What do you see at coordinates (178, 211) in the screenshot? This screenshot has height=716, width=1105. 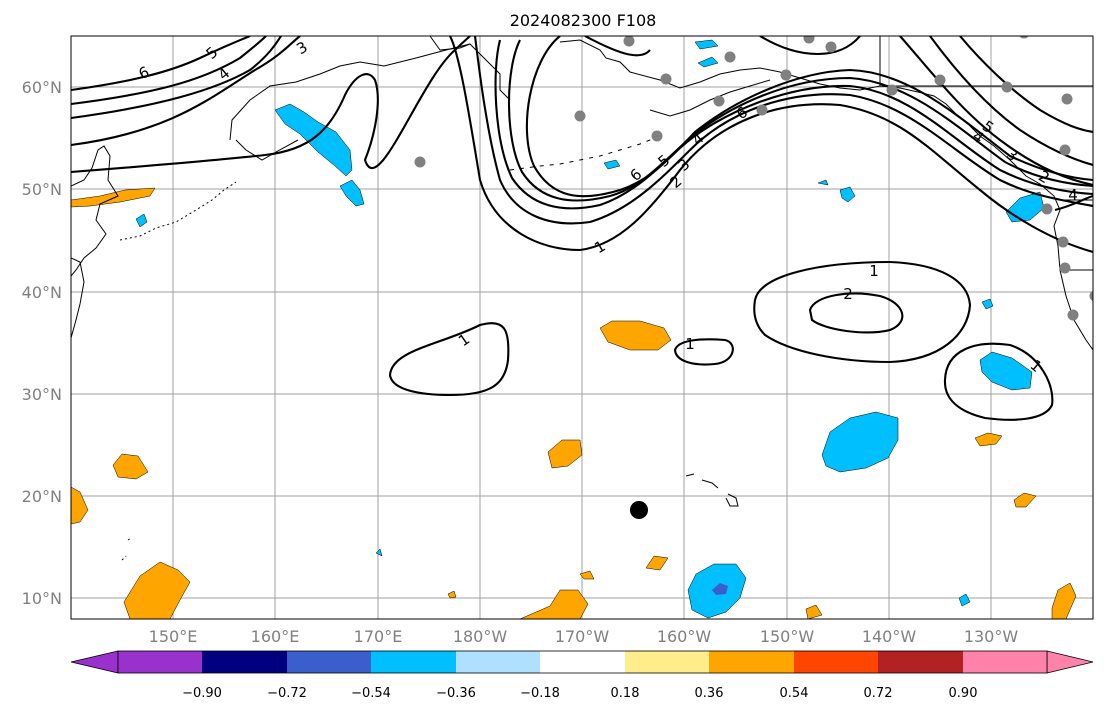 I see `coastline-kuril-islands` at bounding box center [178, 211].